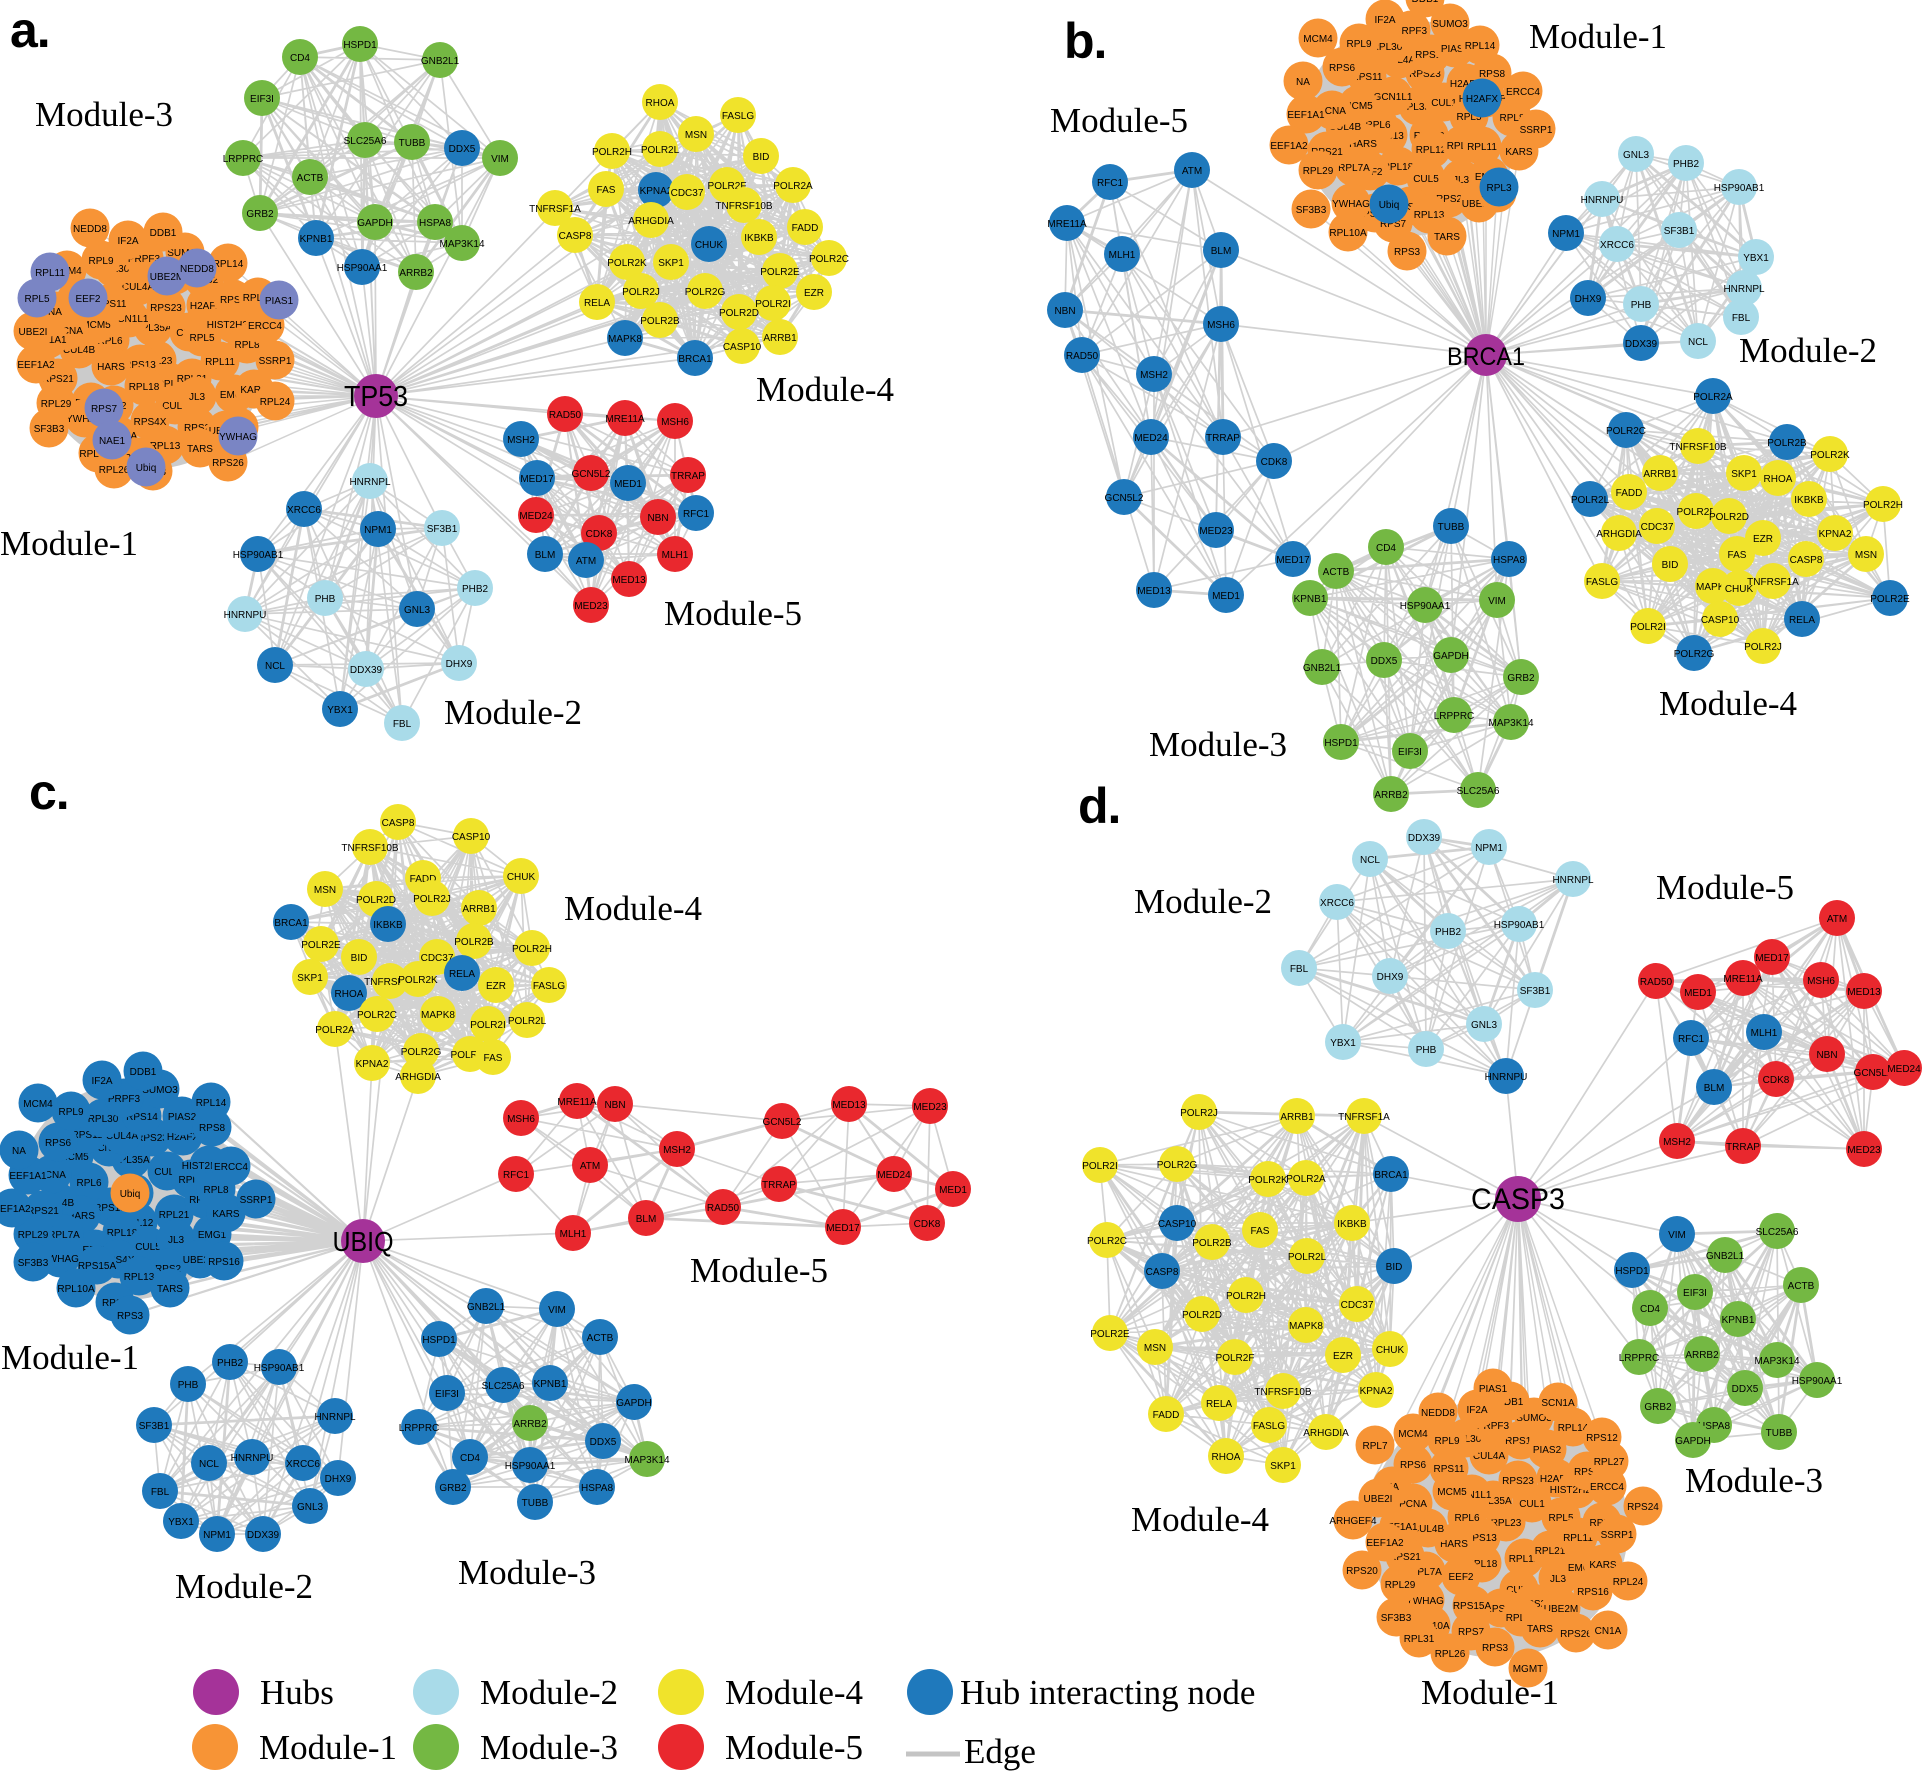  What do you see at coordinates (641, 292) in the screenshot?
I see `svg-text: POLR2J` at bounding box center [641, 292].